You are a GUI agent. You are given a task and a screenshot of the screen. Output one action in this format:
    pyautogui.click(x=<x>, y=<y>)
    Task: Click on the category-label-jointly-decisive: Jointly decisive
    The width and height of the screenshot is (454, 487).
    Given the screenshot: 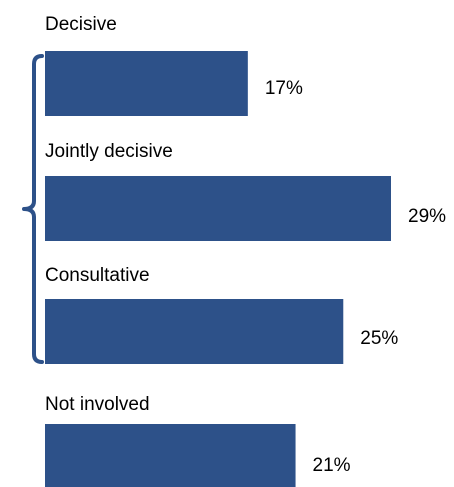 What is the action you would take?
    pyautogui.click(x=109, y=151)
    